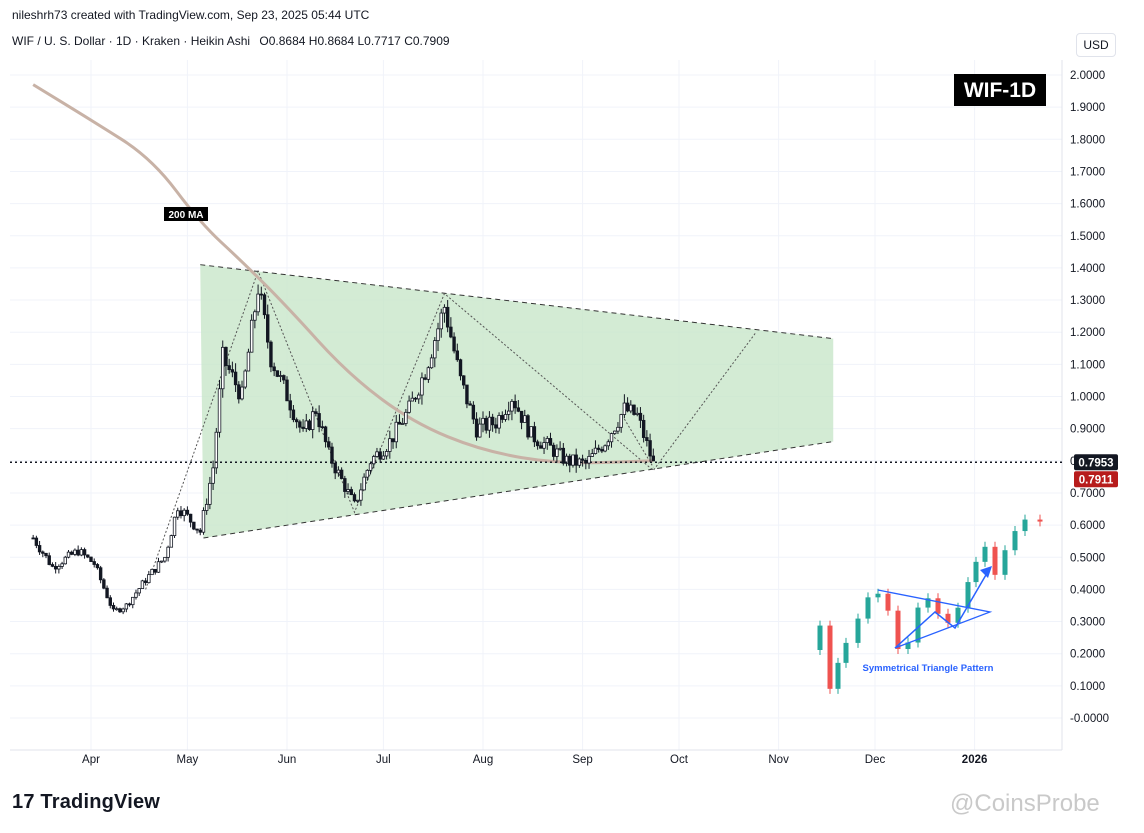  I want to click on y-tick-label: 1.9000, so click(1087, 108).